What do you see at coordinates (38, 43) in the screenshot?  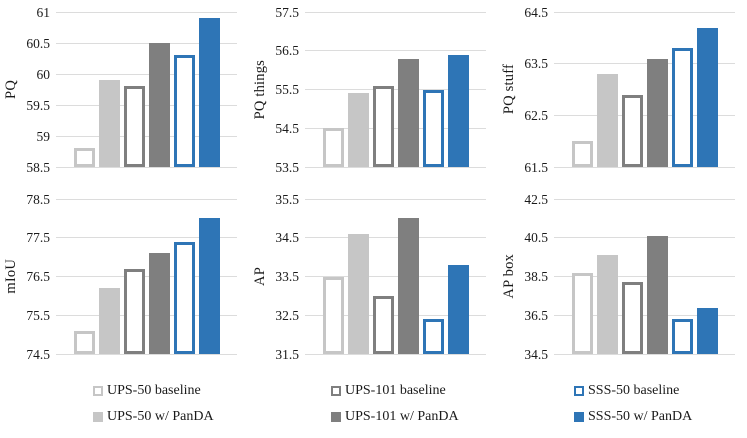 I see `y-tick-label: 60.5` at bounding box center [38, 43].